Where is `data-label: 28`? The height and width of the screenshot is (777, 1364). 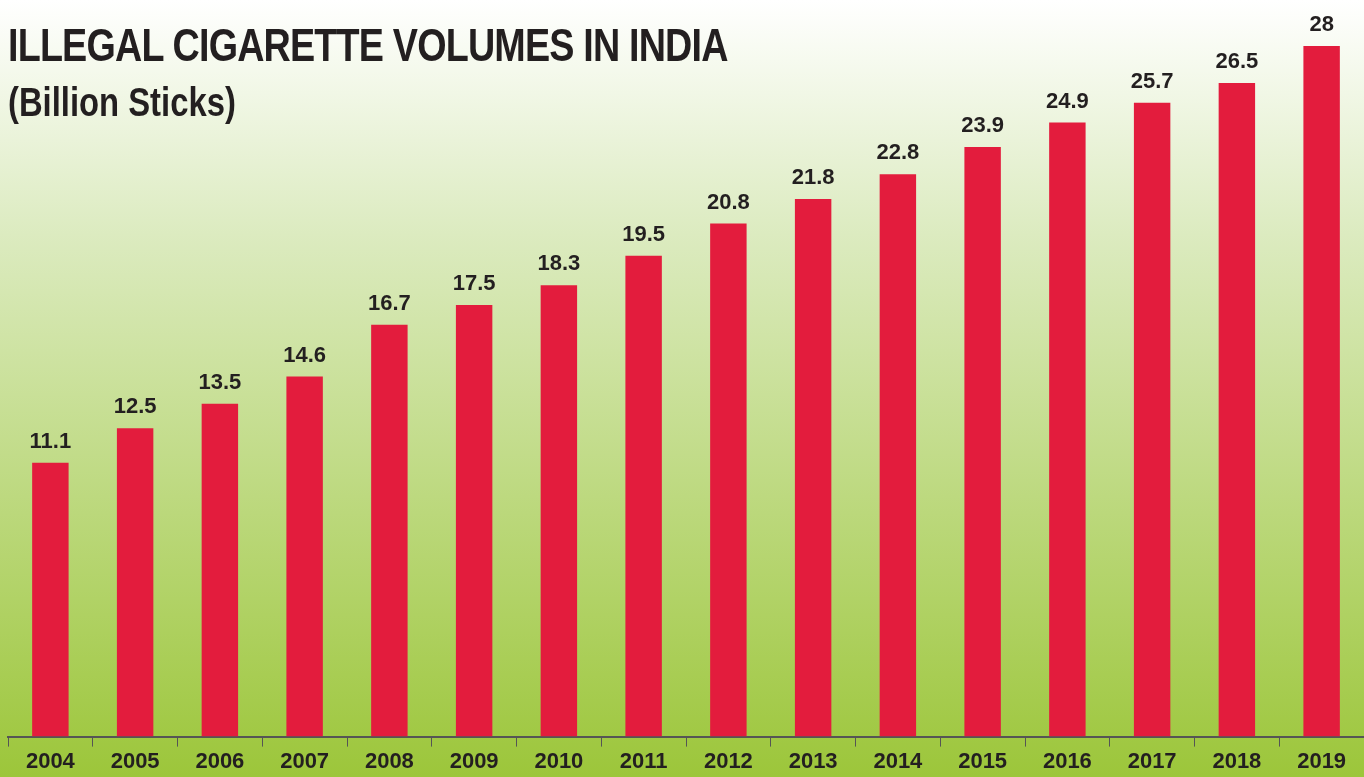
data-label: 28 is located at coordinates (1321, 24).